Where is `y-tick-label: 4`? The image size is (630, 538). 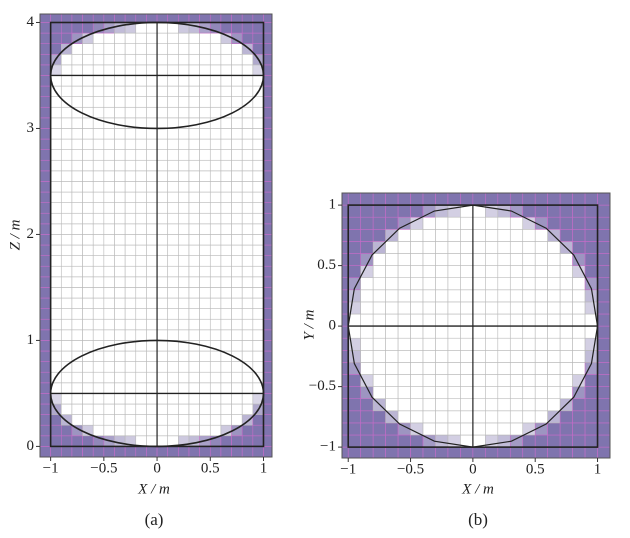
y-tick-label: 4 is located at coordinates (31, 22).